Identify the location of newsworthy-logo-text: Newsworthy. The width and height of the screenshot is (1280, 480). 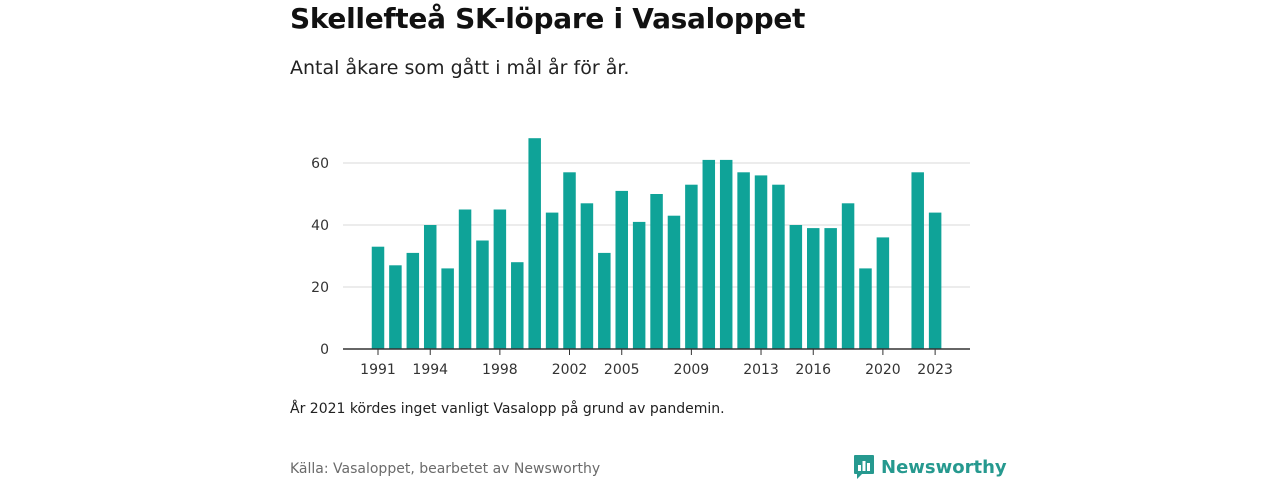
(944, 467).